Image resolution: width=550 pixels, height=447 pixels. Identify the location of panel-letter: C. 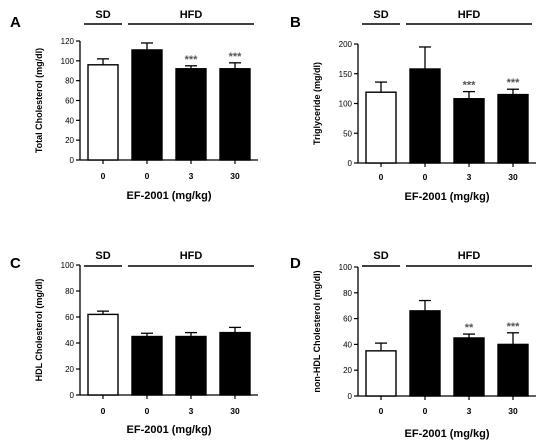
(15, 263).